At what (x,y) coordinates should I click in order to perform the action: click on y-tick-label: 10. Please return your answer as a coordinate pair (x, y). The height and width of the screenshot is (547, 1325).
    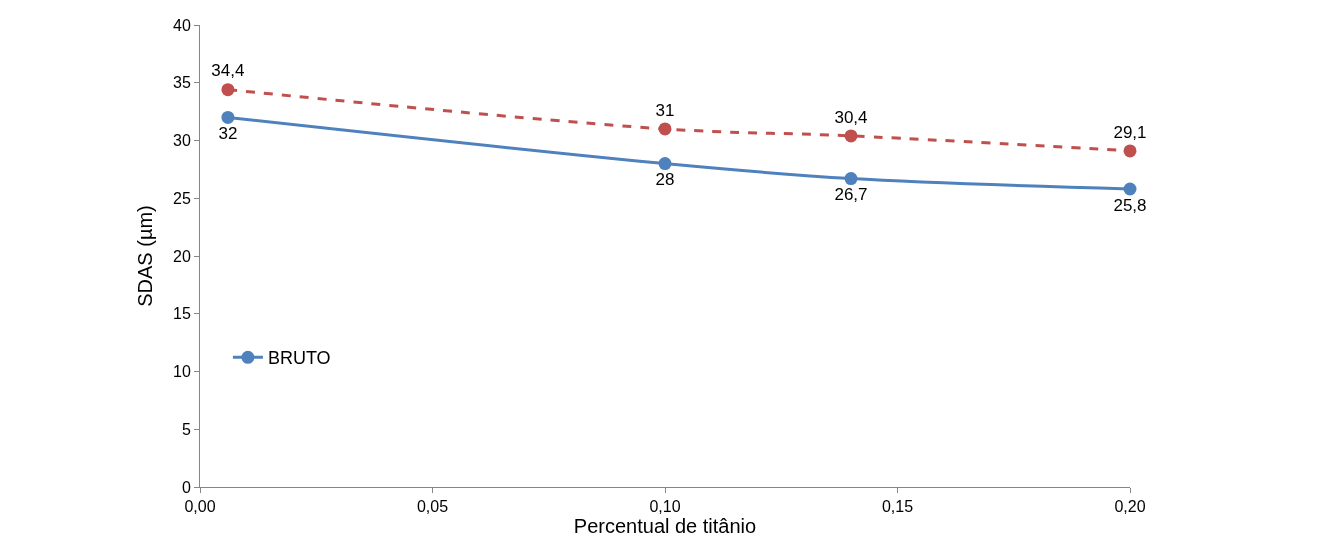
    Looking at the image, I should click on (182, 372).